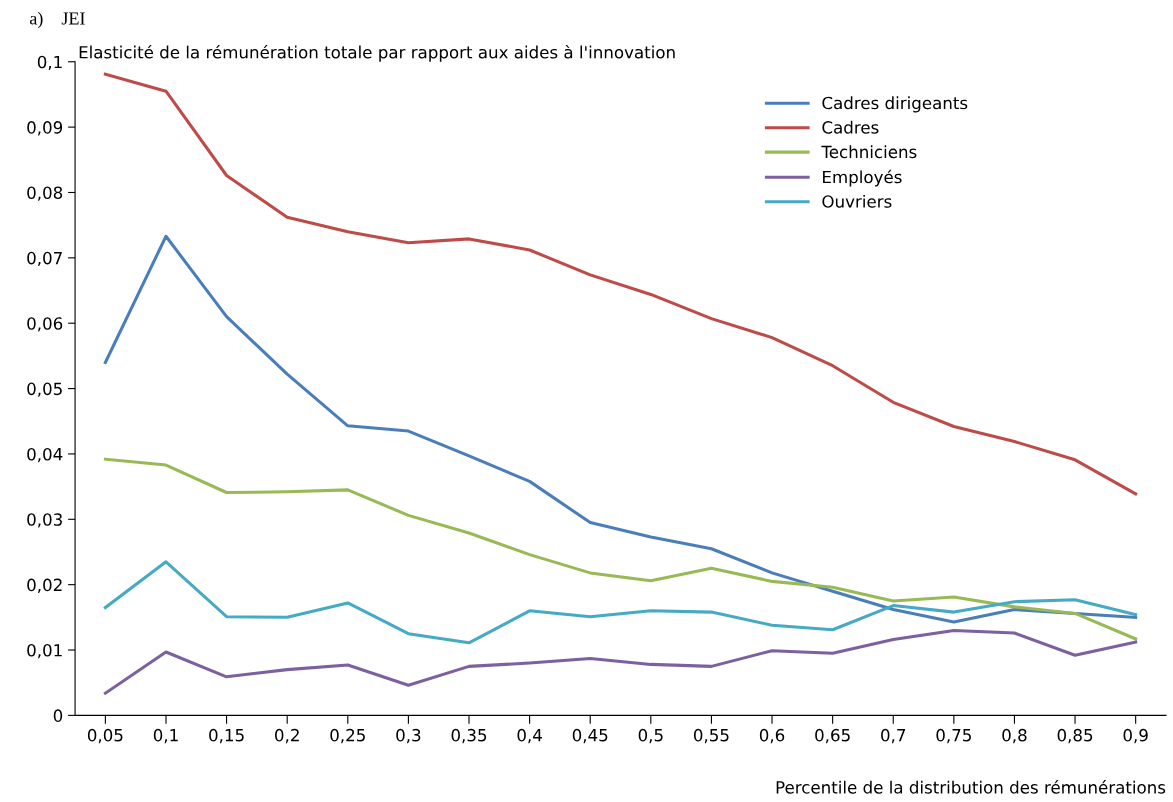 This screenshot has height=802, width=1173. Describe the element at coordinates (857, 201) in the screenshot. I see `legend-label: Ouvriers` at that location.